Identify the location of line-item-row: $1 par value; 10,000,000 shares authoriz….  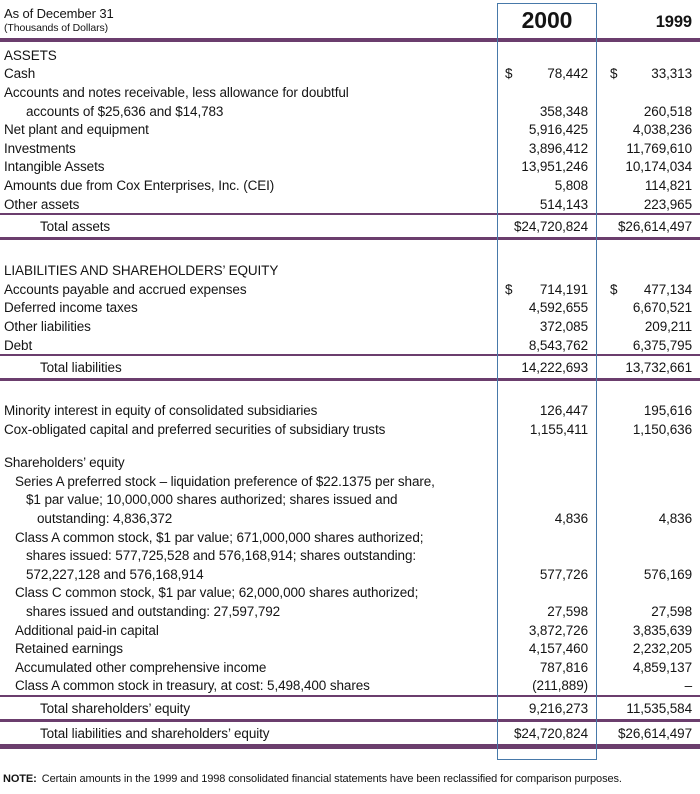
(350, 500).